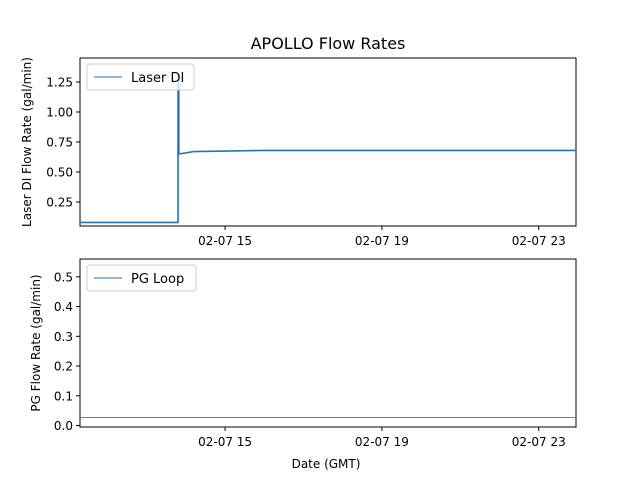 Image resolution: width=640 pixels, height=480 pixels. I want to click on y-tick-label: 1.25, so click(59, 83).